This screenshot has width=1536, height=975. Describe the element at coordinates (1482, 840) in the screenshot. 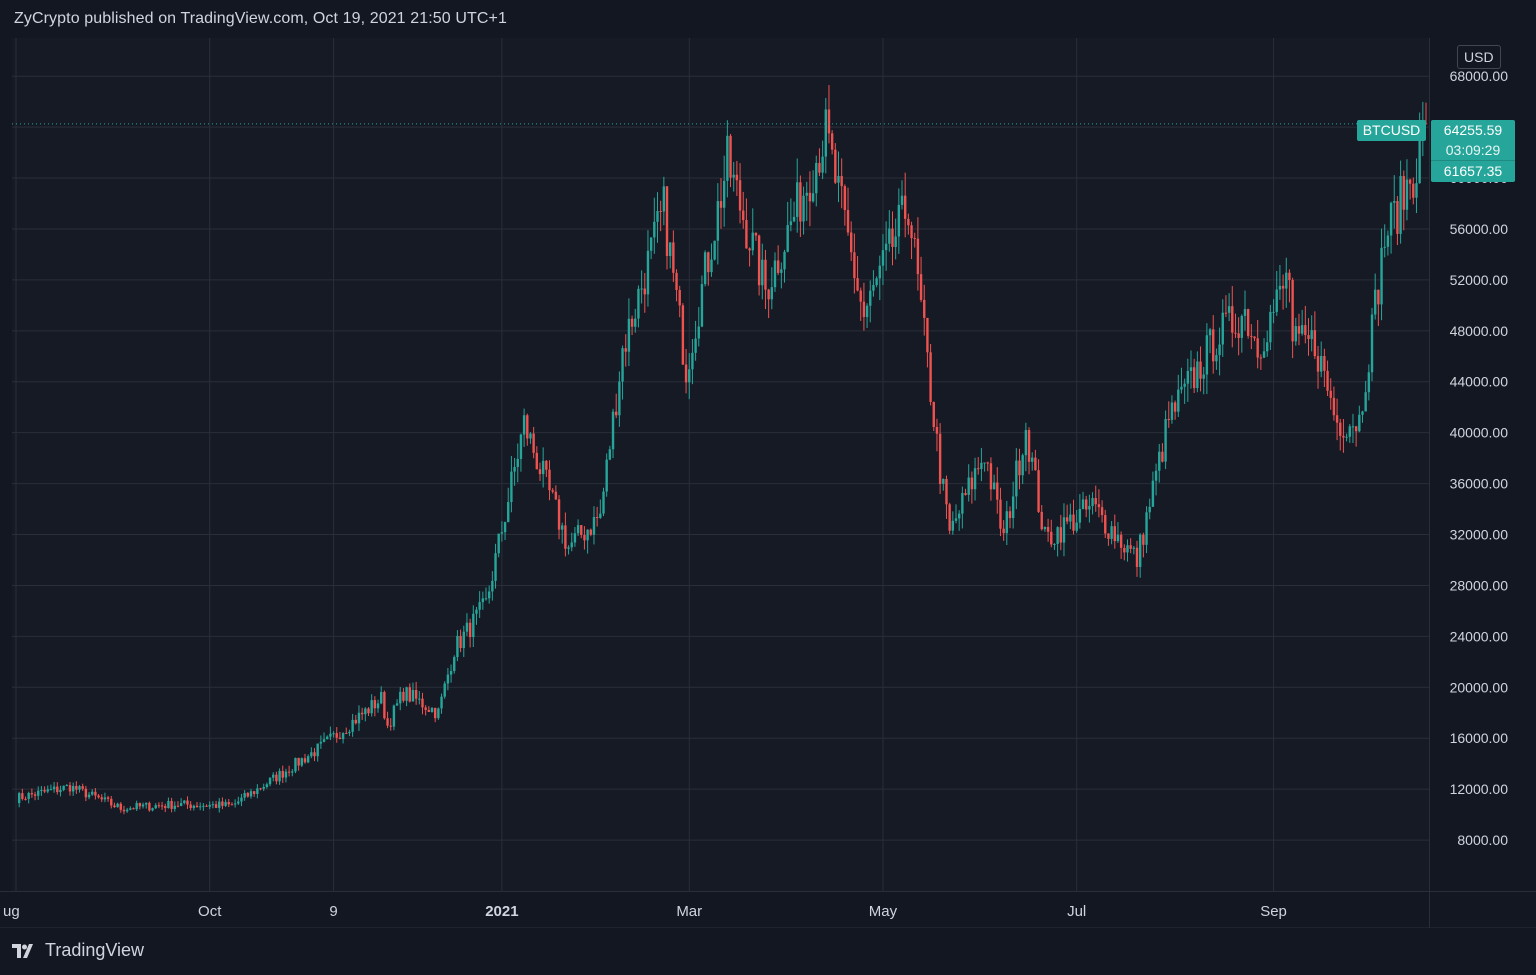

I see `y-tick-label: 8000.00` at that location.